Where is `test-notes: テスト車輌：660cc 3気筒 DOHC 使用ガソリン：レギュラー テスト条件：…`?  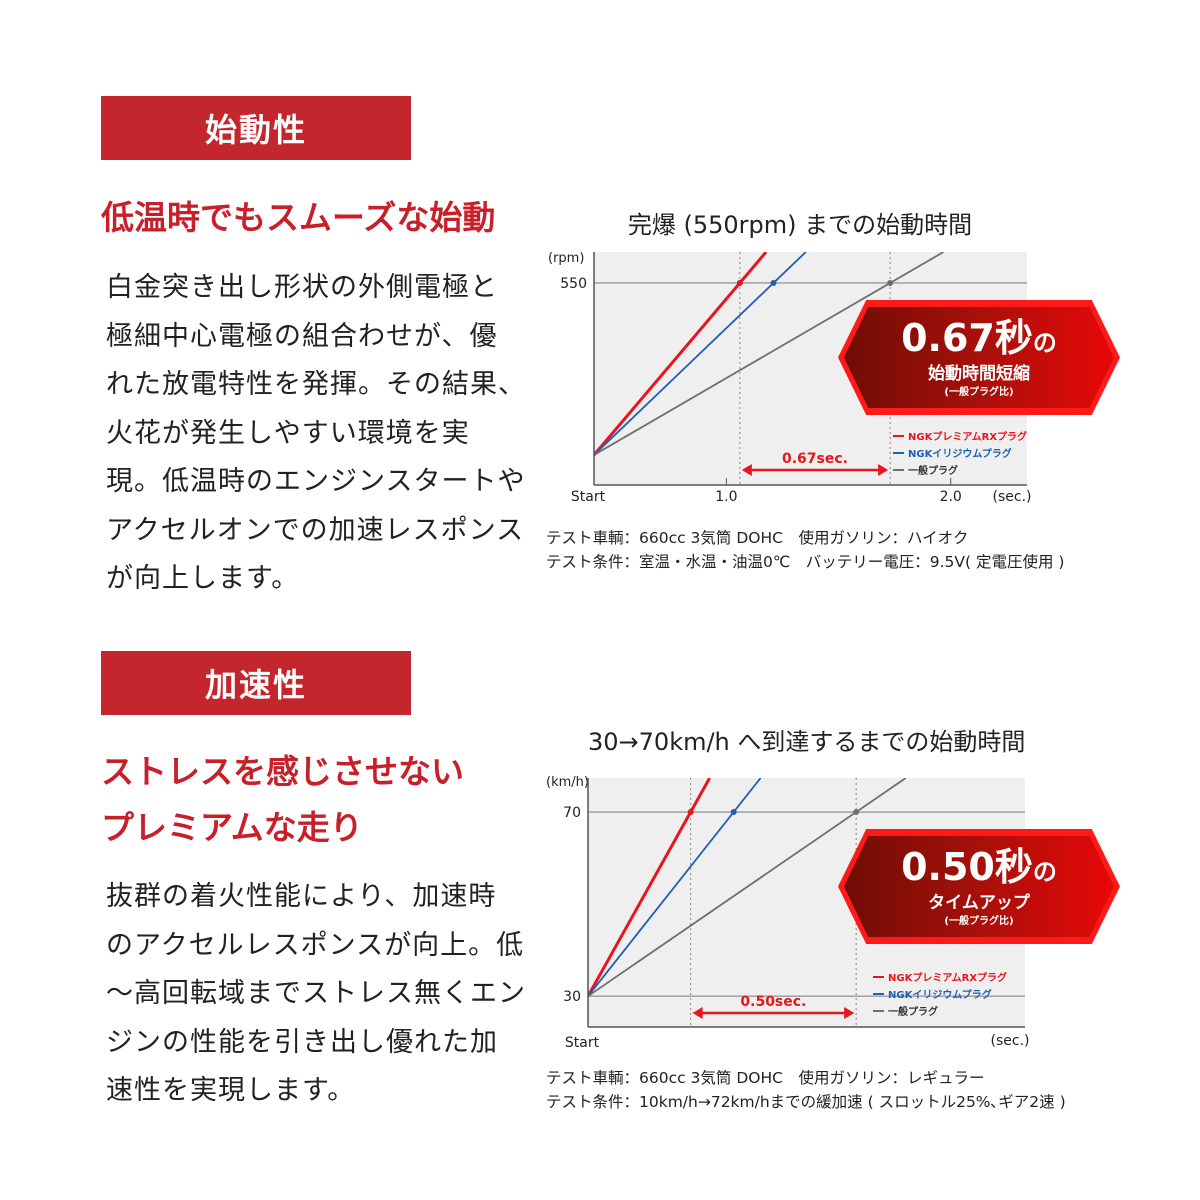
test-notes: テスト車輌：660cc 3気筒 DOHC 使用ガソリン：レギュラー テスト条件：… is located at coordinates (806, 1090).